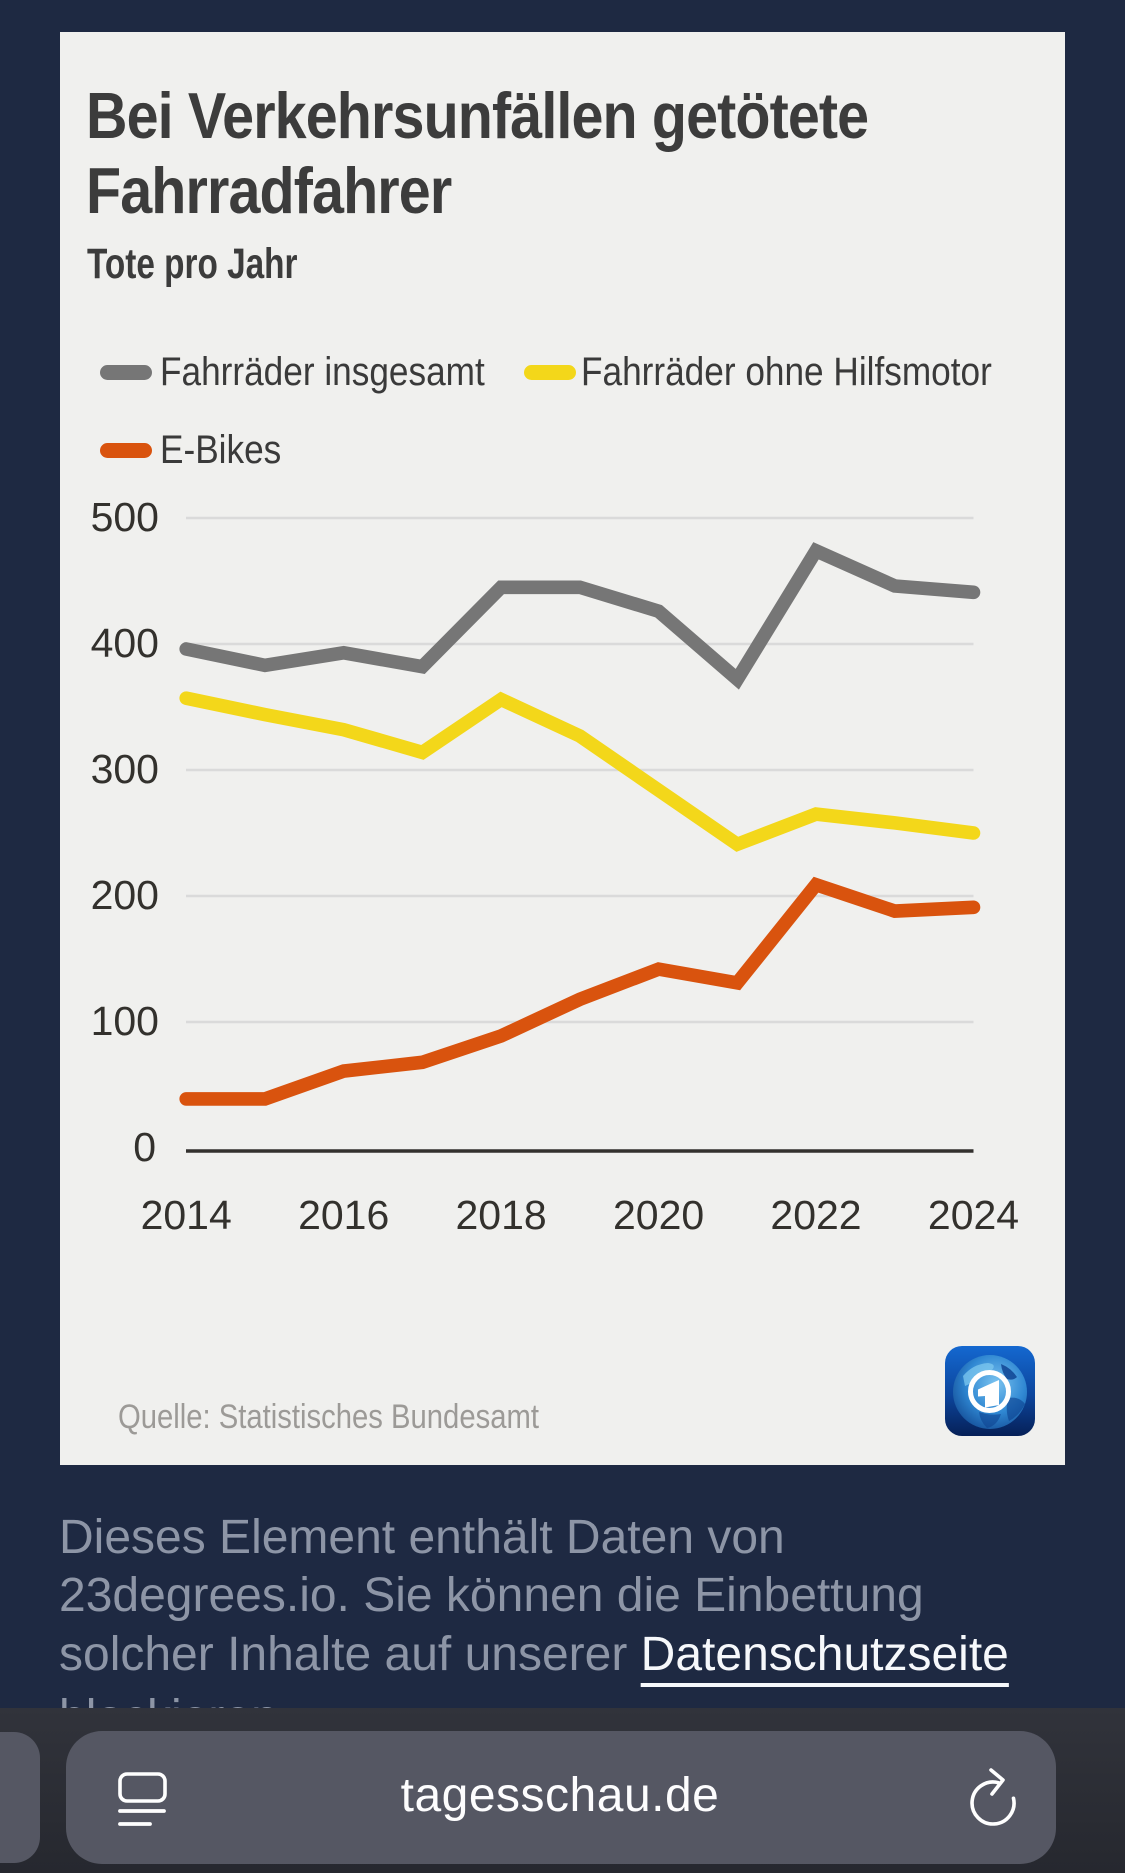 The image size is (1125, 1873). What do you see at coordinates (186, 1215) in the screenshot?
I see `svg-text: 2014` at bounding box center [186, 1215].